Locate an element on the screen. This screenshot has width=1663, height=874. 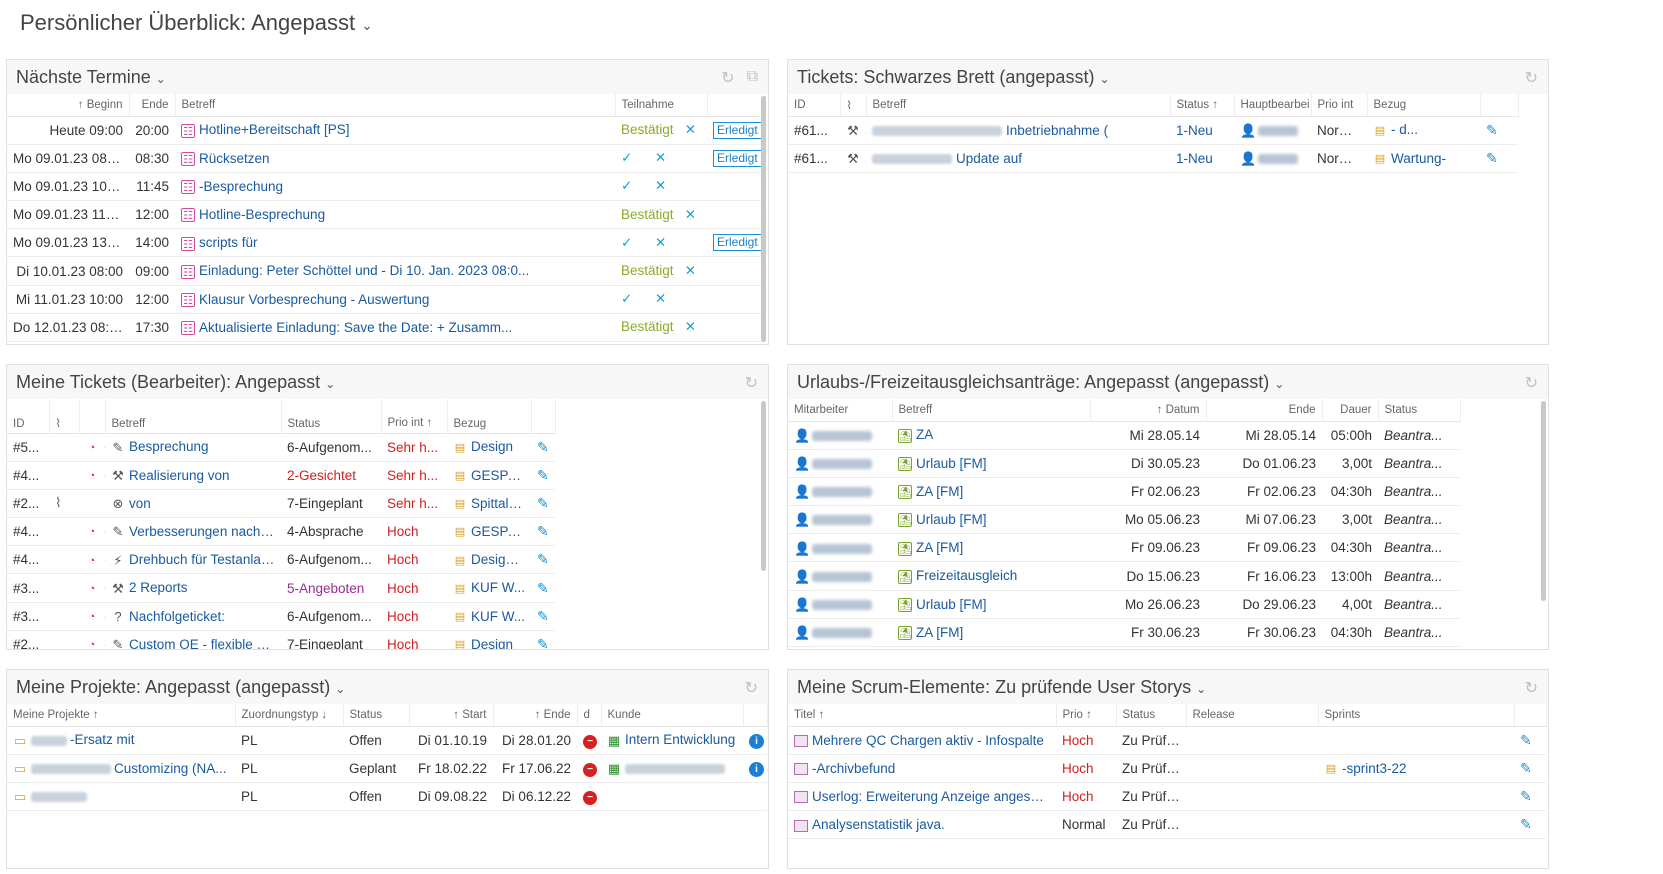
panel-title: Tickets: Schwarzes Brett (angepasst) ⌄ is located at coordinates (953, 76).